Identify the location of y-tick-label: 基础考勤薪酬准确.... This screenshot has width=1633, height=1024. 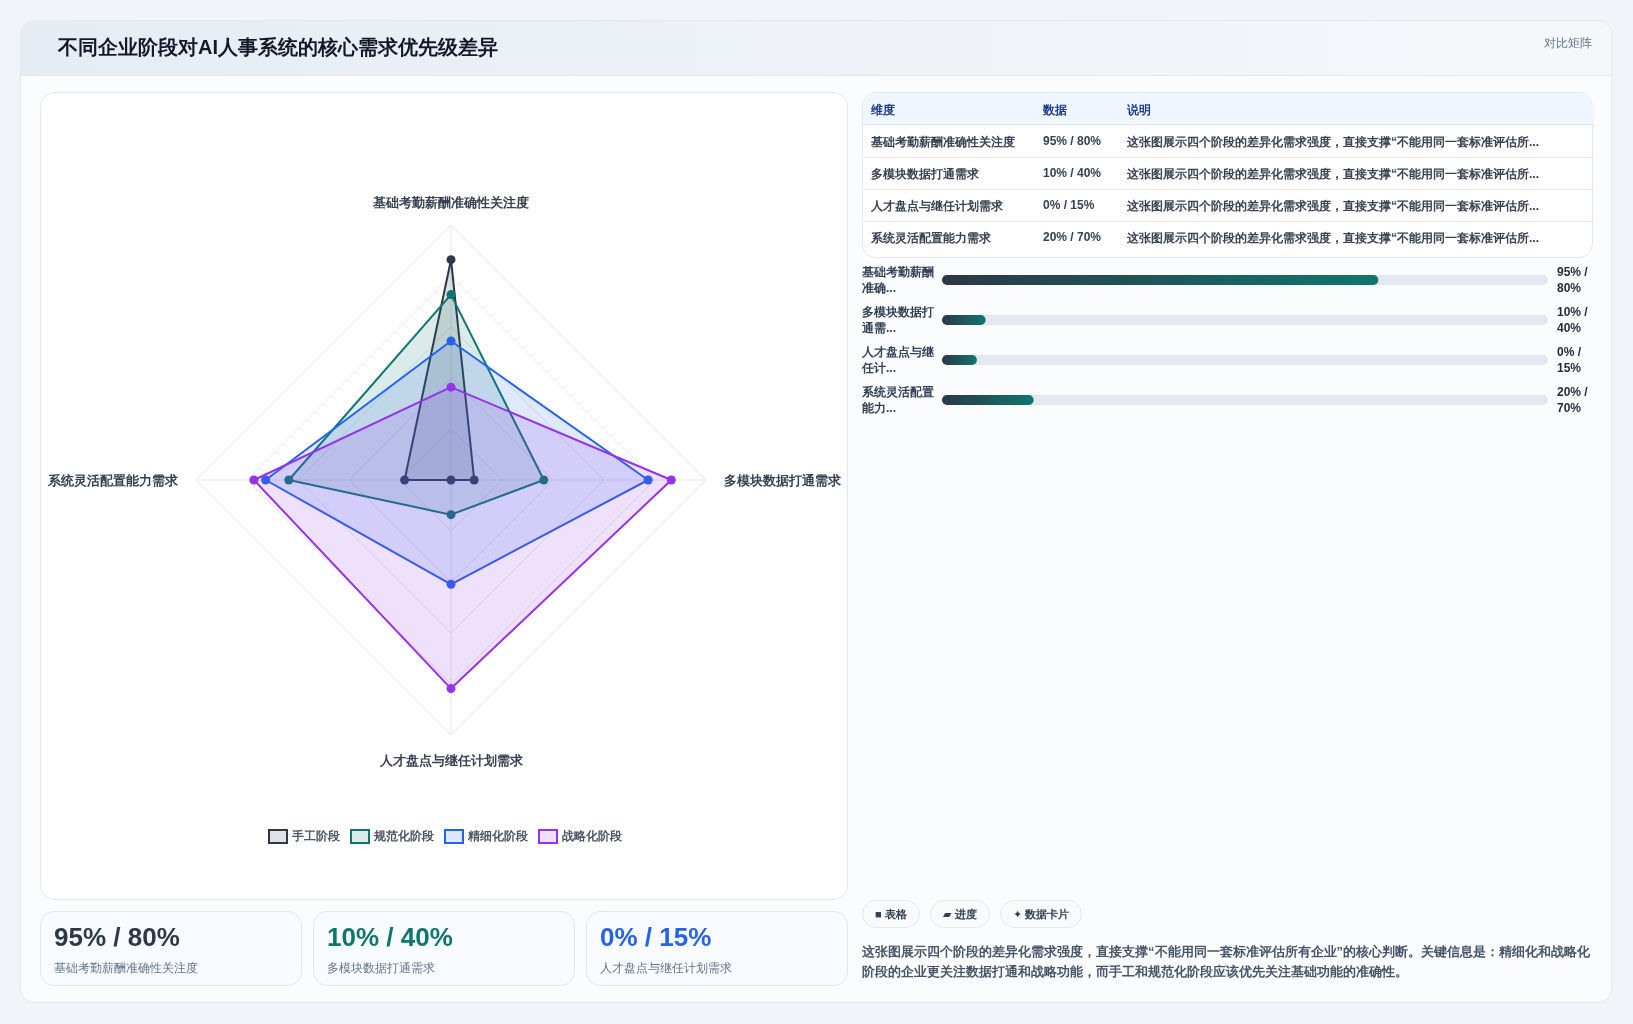
(898, 280).